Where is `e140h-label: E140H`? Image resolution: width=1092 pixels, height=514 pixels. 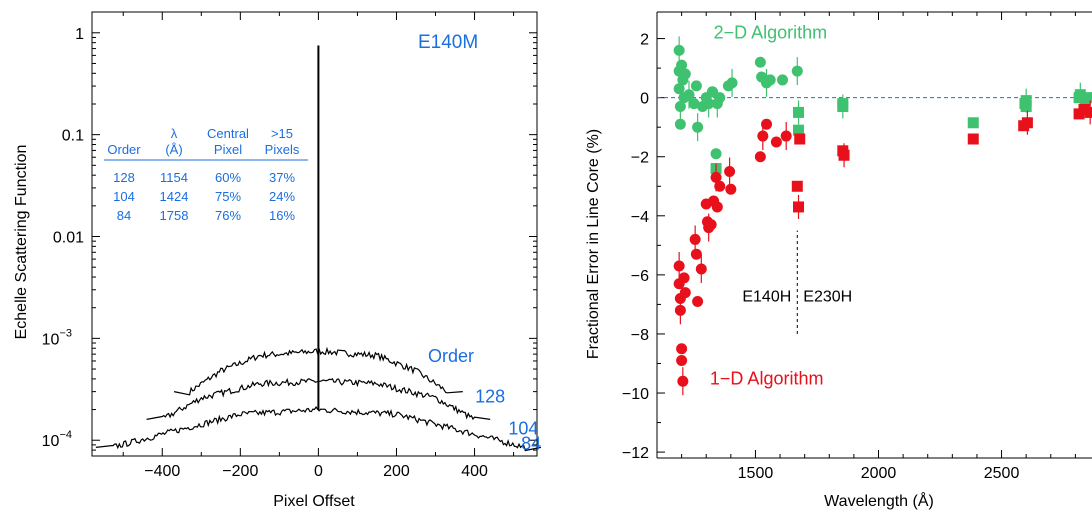 e140h-label: E140H is located at coordinates (766, 297).